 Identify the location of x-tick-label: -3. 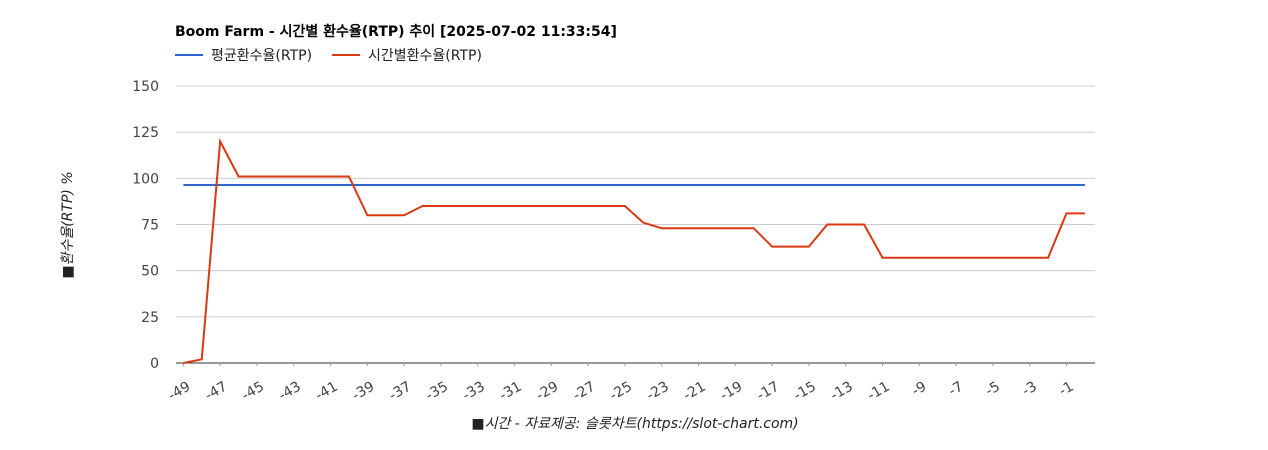
(1030, 389).